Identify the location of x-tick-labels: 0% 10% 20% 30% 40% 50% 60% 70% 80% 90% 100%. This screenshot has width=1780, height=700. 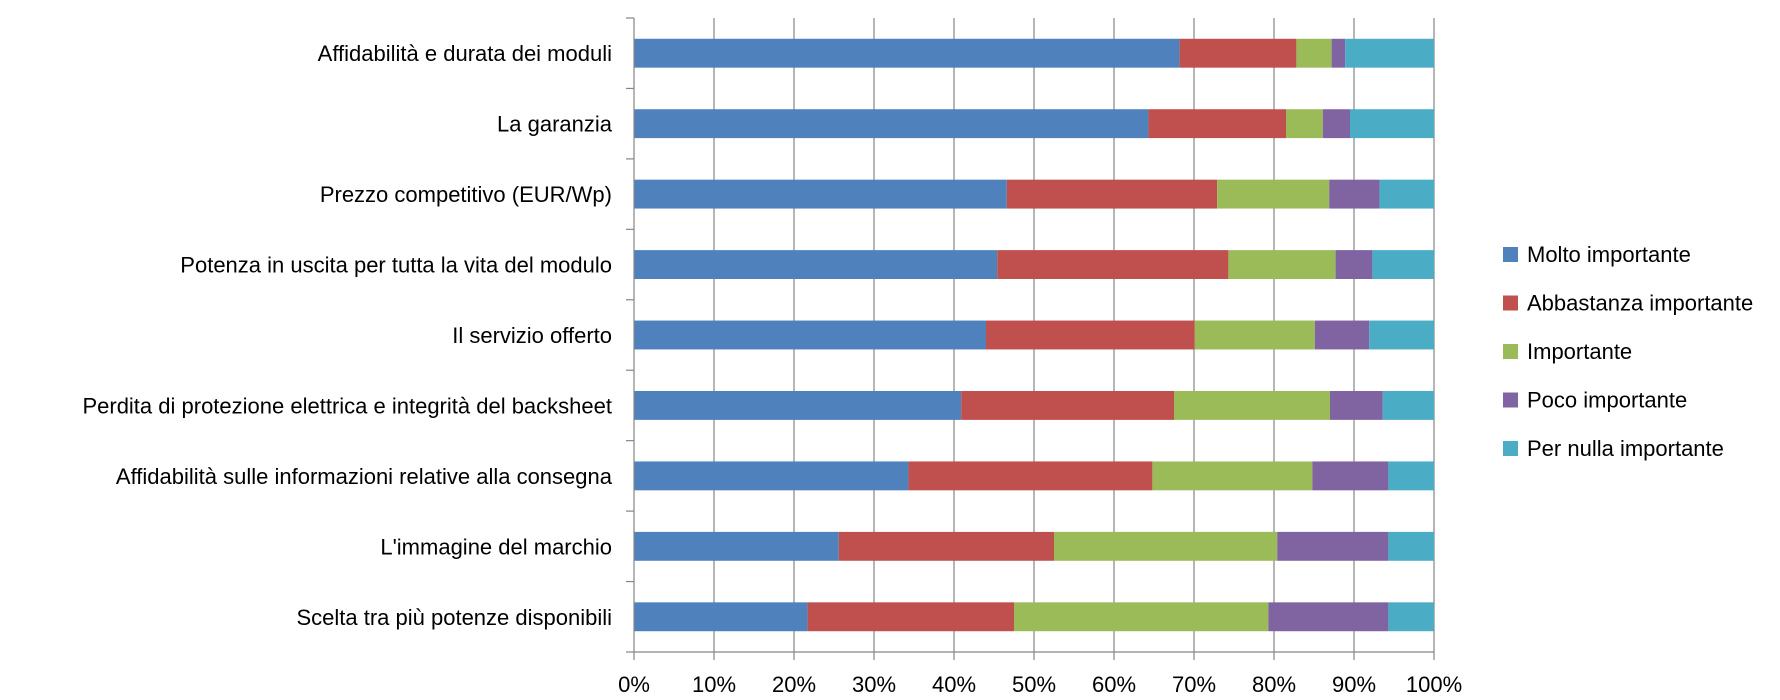
(1040, 684).